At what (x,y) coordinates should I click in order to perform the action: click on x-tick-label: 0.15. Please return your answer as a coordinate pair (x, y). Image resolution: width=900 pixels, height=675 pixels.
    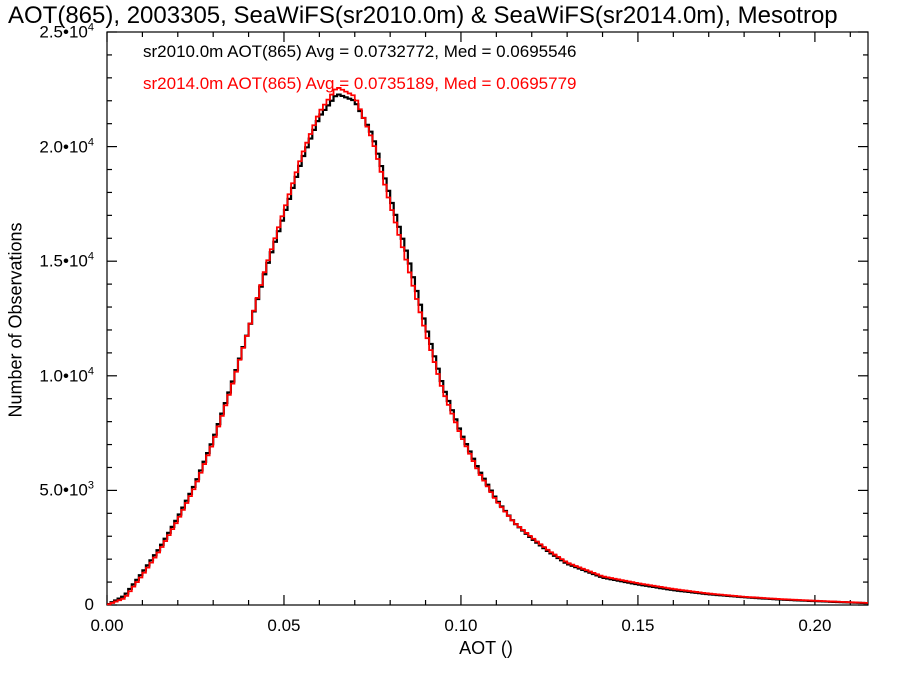
    Looking at the image, I should click on (638, 625).